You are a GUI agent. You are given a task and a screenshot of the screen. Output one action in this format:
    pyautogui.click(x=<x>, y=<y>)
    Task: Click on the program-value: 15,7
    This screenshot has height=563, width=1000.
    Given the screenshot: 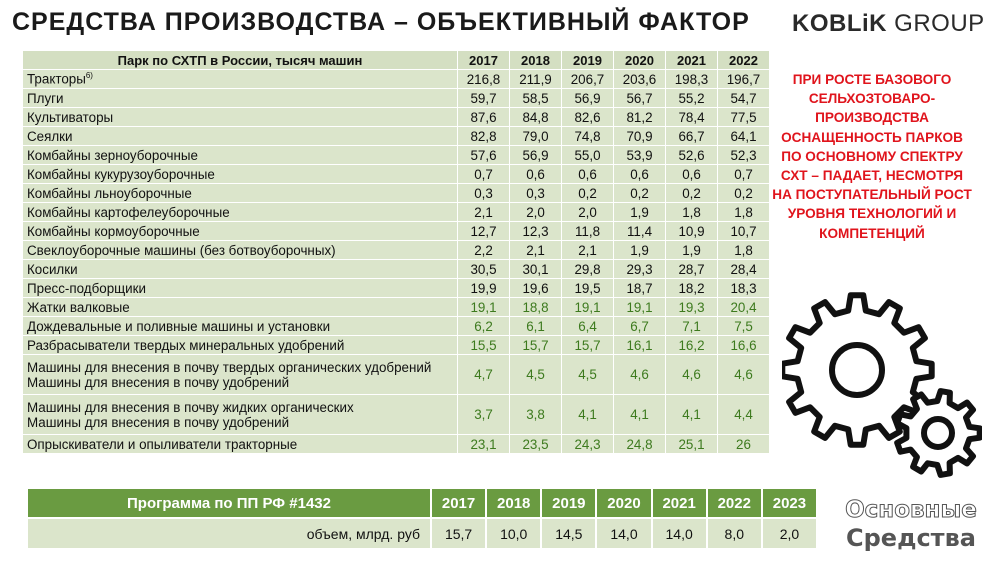 What is the action you would take?
    pyautogui.click(x=458, y=533)
    